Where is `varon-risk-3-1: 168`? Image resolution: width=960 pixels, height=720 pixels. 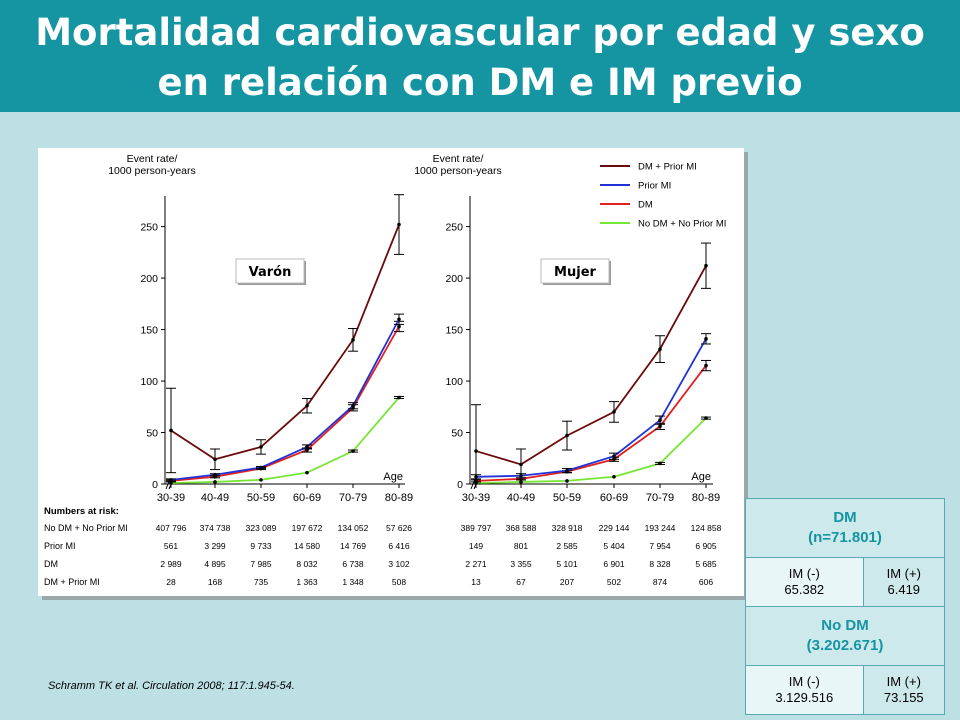 varon-risk-3-1: 168 is located at coordinates (215, 582).